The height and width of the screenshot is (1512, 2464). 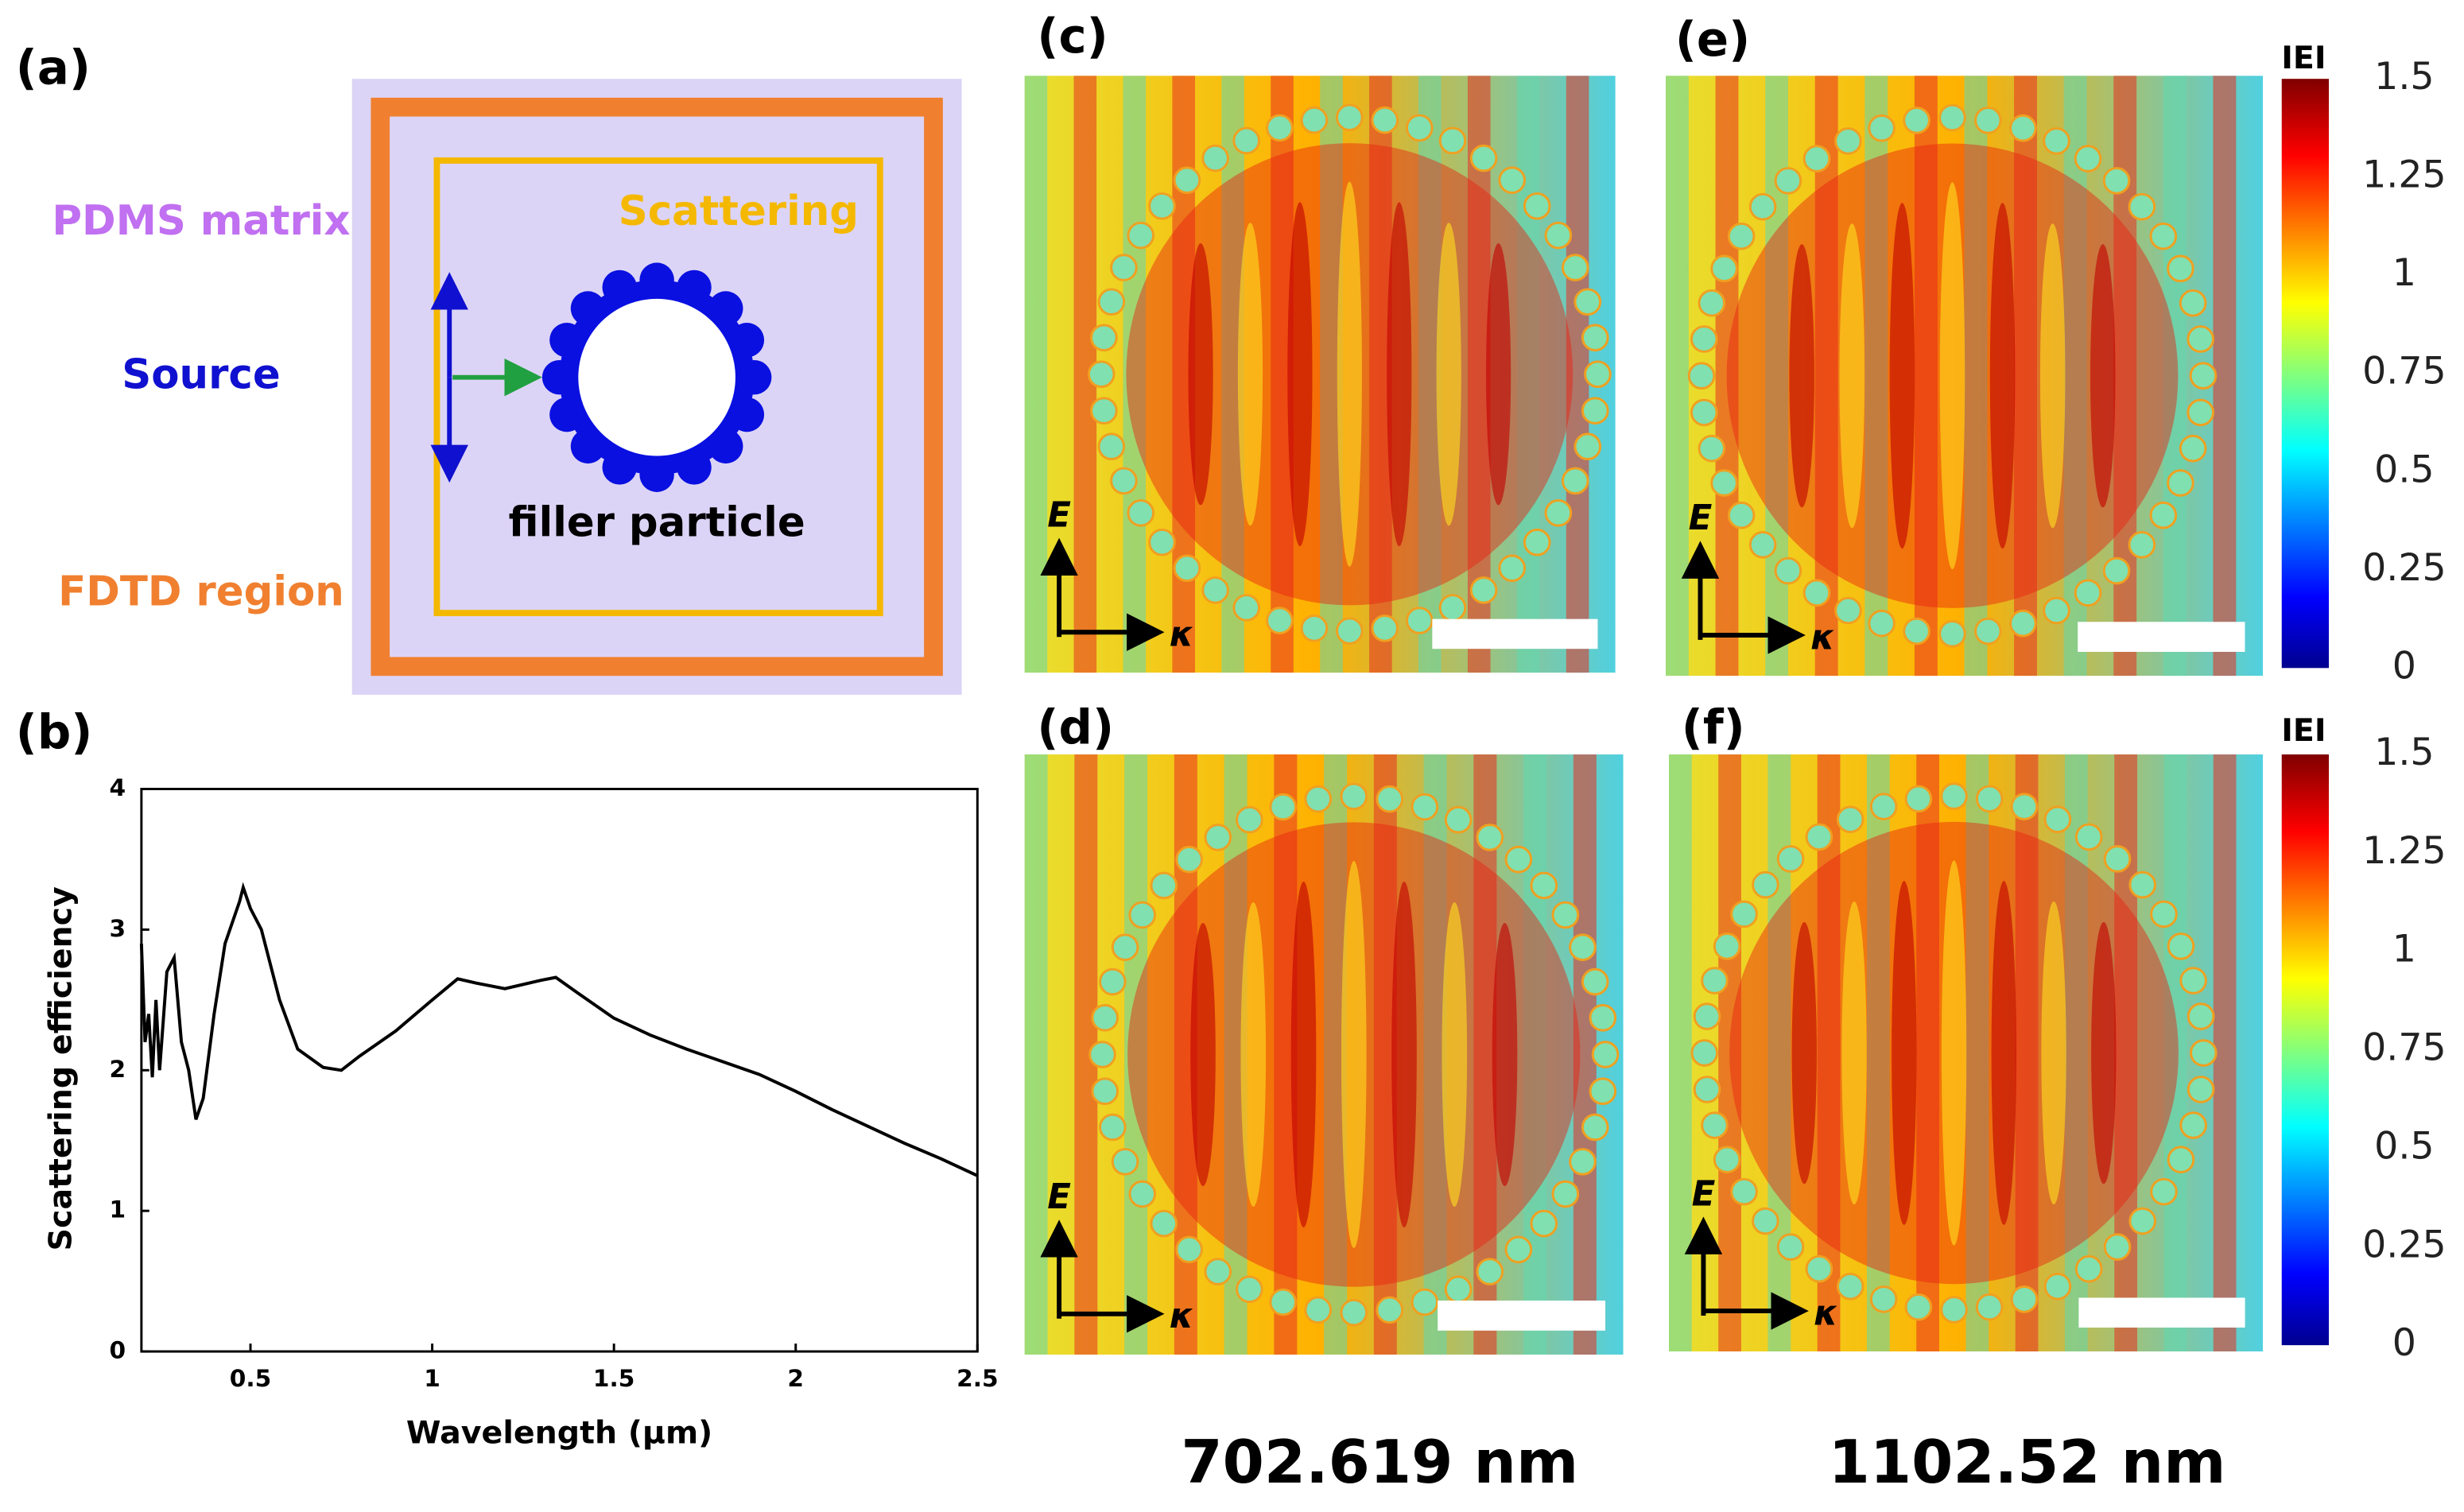 I want to click on panel-label: (c), so click(x=1072, y=36).